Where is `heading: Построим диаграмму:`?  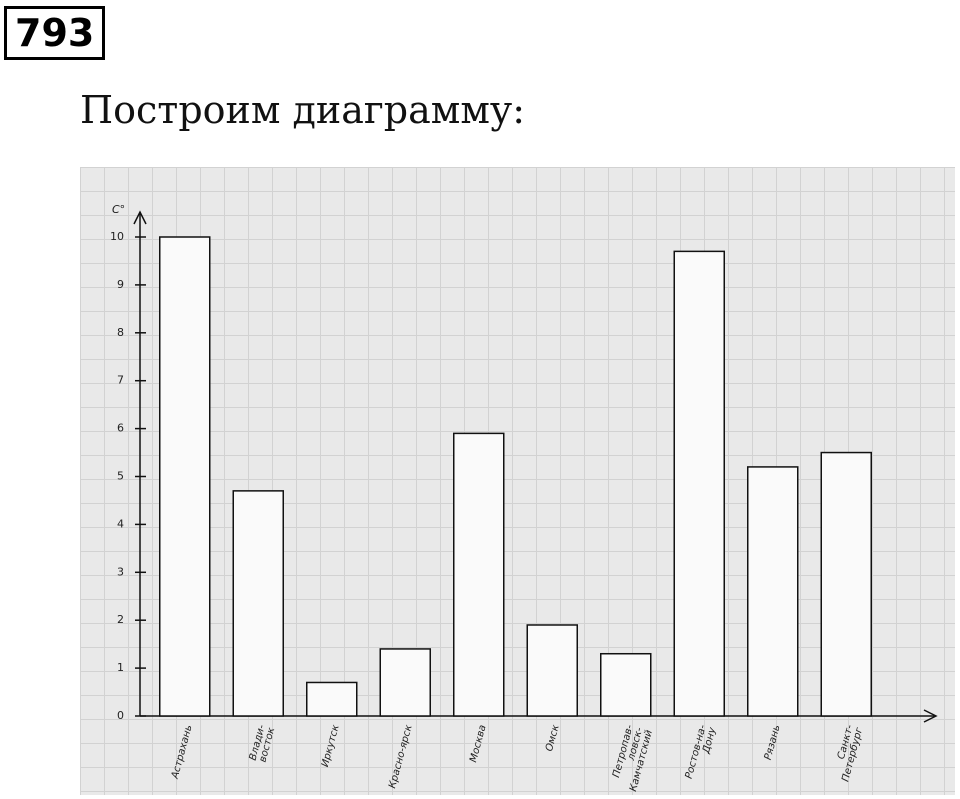 heading: Построим диаграмму: is located at coordinates (303, 110).